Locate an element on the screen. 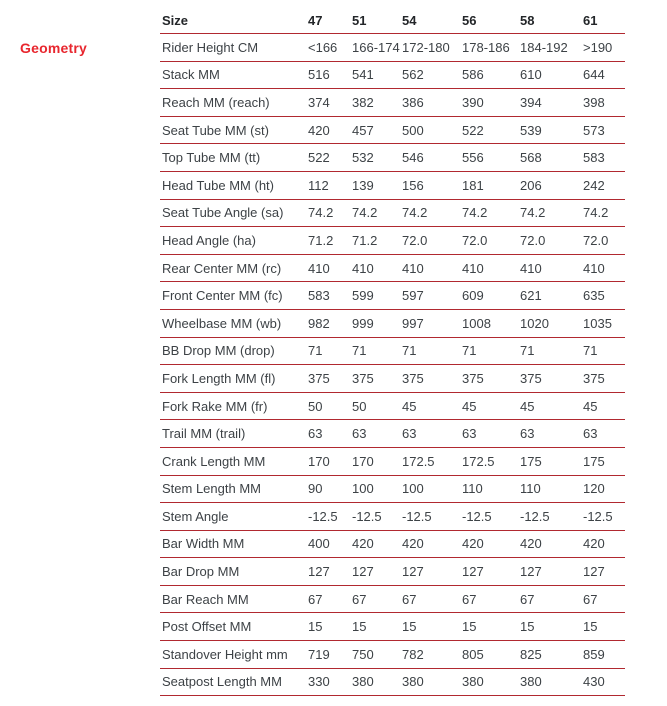  cell-value: 719 is located at coordinates (330, 654).